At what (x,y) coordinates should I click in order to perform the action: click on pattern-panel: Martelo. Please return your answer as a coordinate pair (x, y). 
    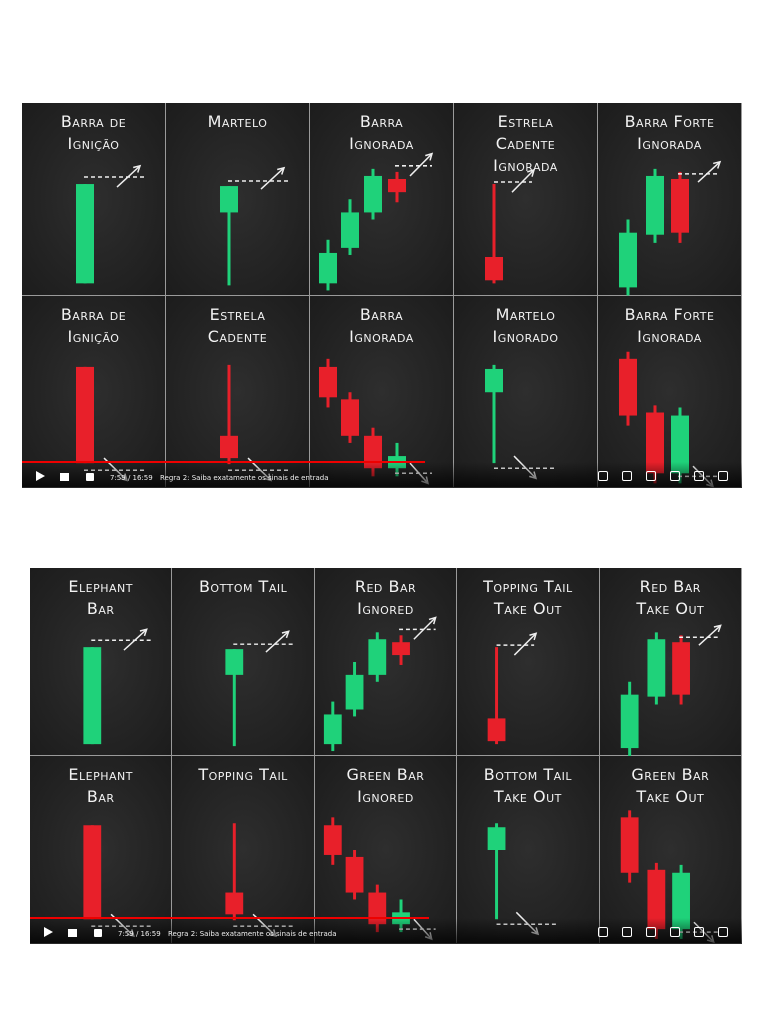
    Looking at the image, I should click on (238, 199).